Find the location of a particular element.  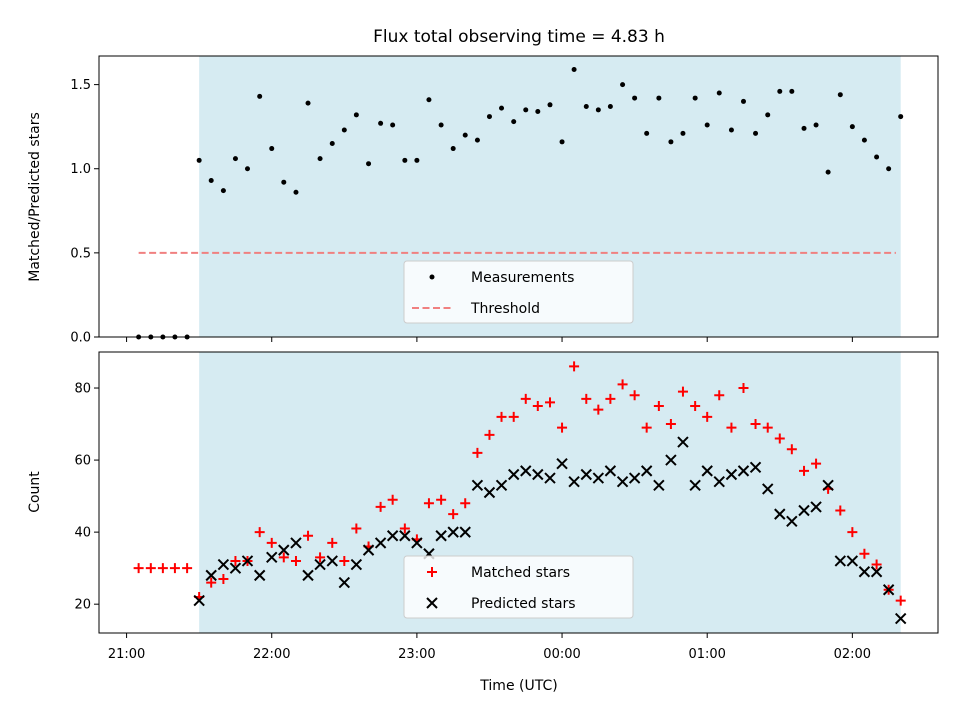

bottom-legend-box is located at coordinates (518, 587).